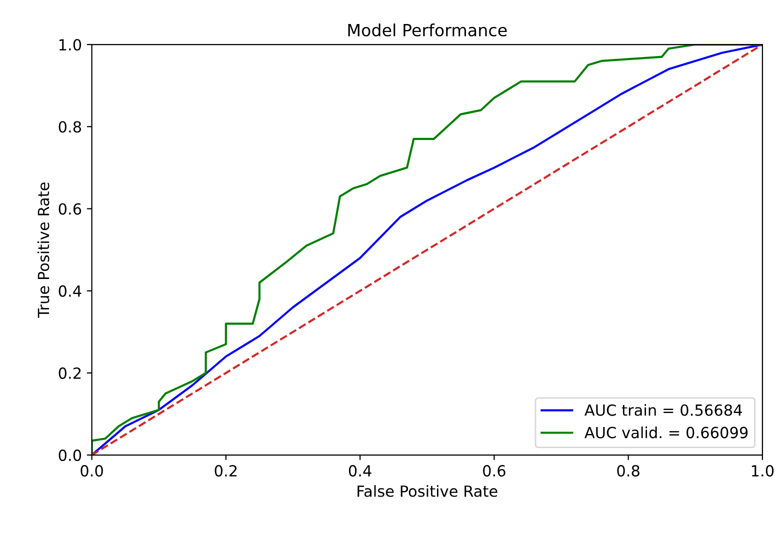 The height and width of the screenshot is (543, 778). Describe the element at coordinates (663, 410) in the screenshot. I see `legend-label: AUC train = 0.56684` at that location.